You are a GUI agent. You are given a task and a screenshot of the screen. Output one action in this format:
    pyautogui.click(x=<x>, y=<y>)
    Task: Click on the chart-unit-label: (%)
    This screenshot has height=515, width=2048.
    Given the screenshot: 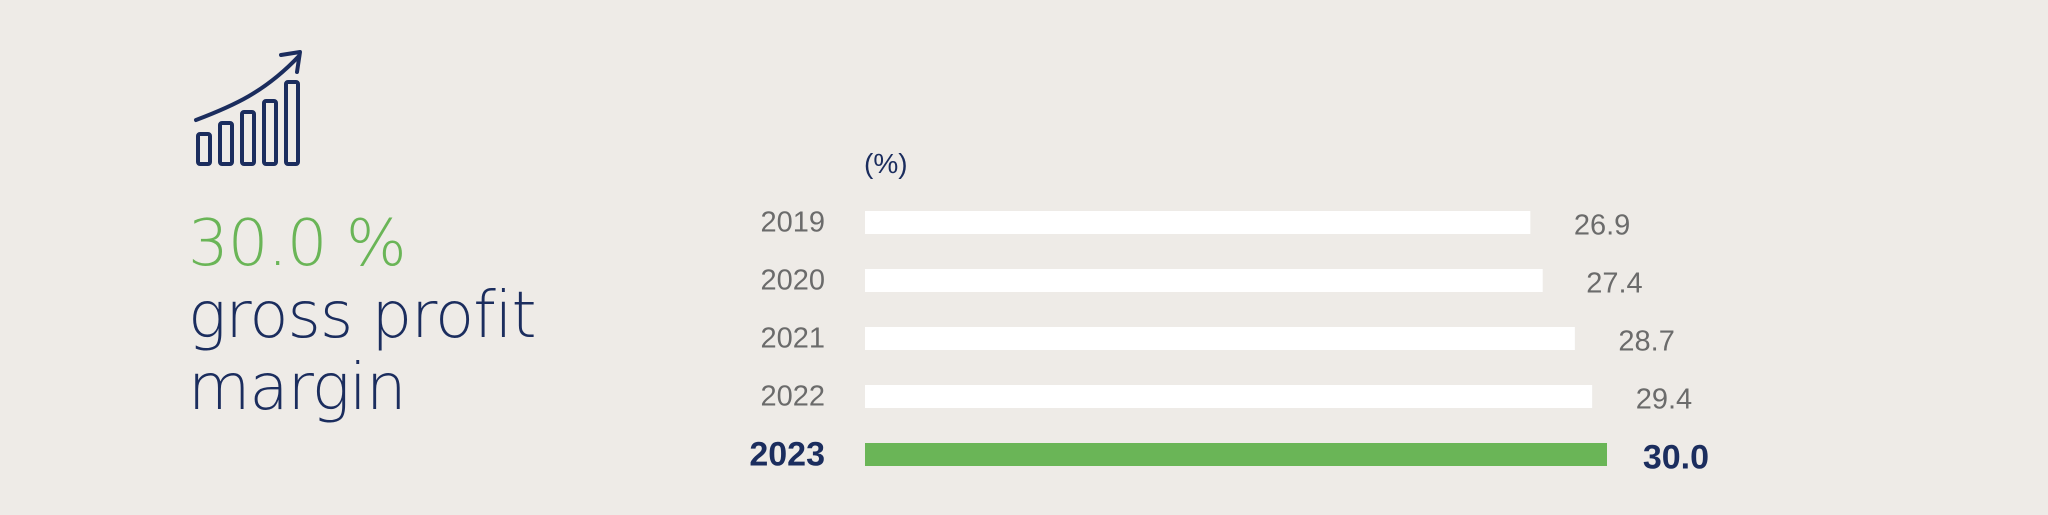 What is the action you would take?
    pyautogui.click(x=886, y=163)
    